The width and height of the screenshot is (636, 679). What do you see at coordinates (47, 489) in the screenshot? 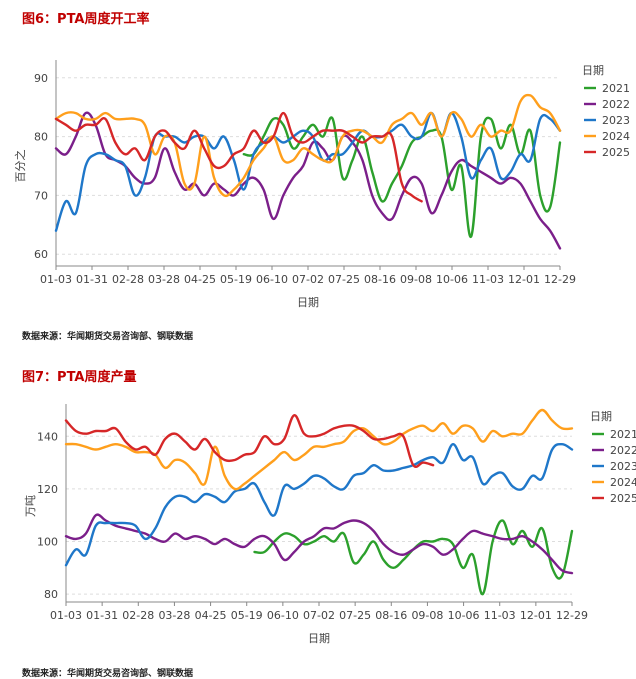
I see `y-tick-label: 120` at bounding box center [47, 489].